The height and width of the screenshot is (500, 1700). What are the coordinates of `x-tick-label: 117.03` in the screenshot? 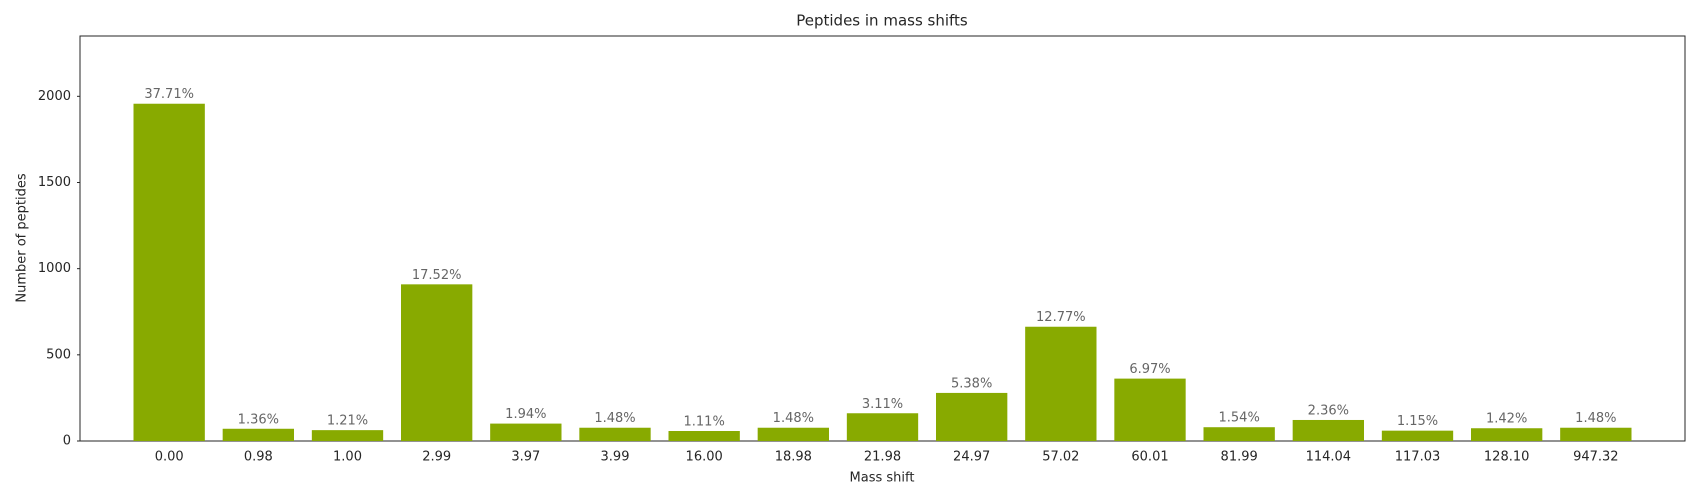 It's located at (1418, 457).